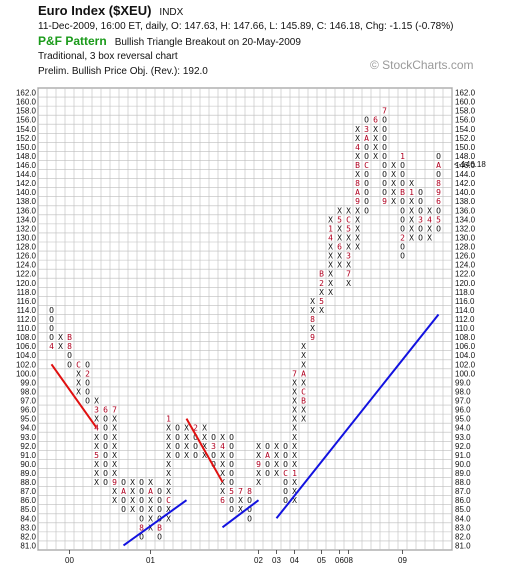  Describe the element at coordinates (28, 482) in the screenshot. I see `y-tick-label-left: 88.0` at that location.